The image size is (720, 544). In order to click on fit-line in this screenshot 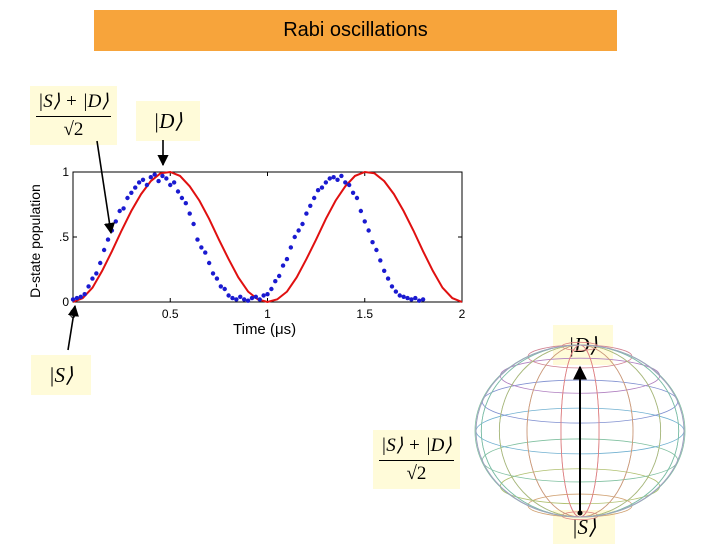, I will do `click(267, 237)`.